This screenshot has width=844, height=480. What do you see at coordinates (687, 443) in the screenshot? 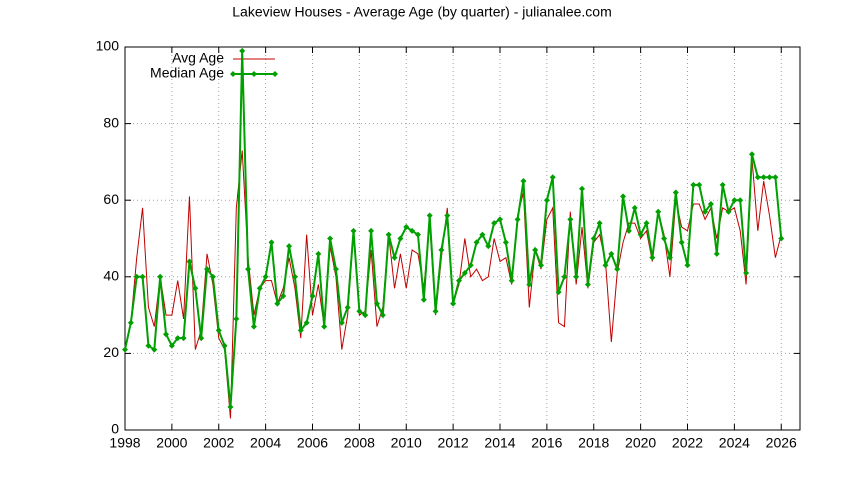
I see `x-tick-label: 2022` at bounding box center [687, 443].